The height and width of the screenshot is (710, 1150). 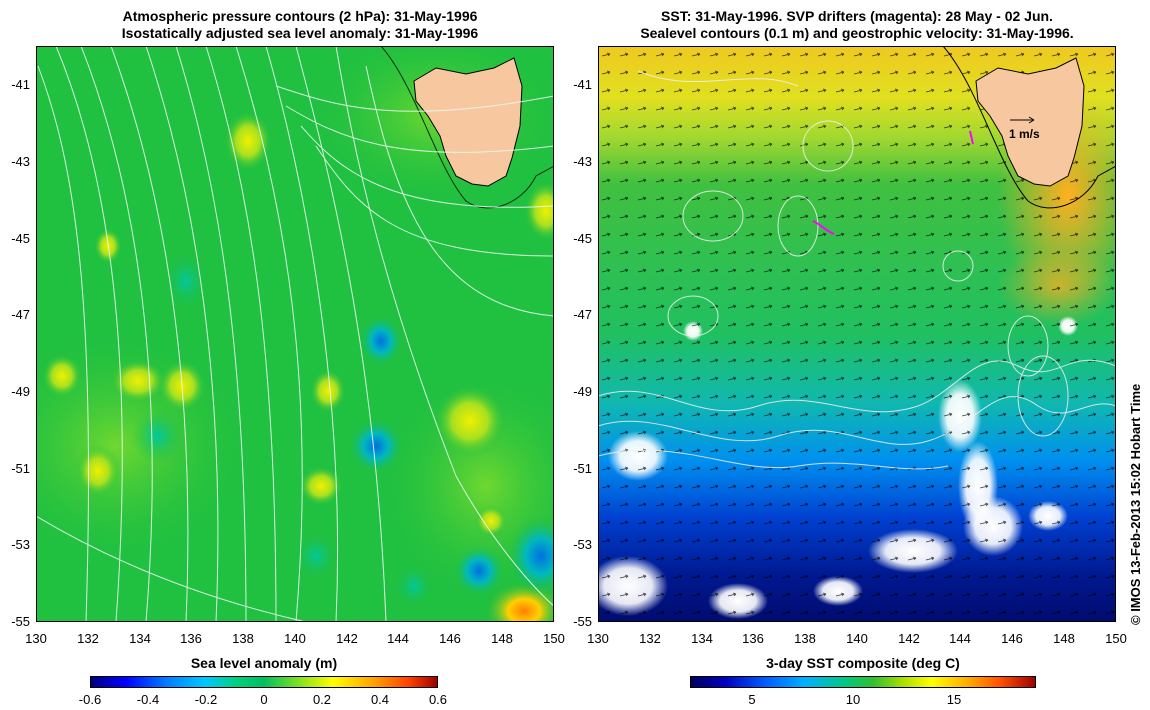 What do you see at coordinates (264, 699) in the screenshot?
I see `colorbar-tick-label: 0` at bounding box center [264, 699].